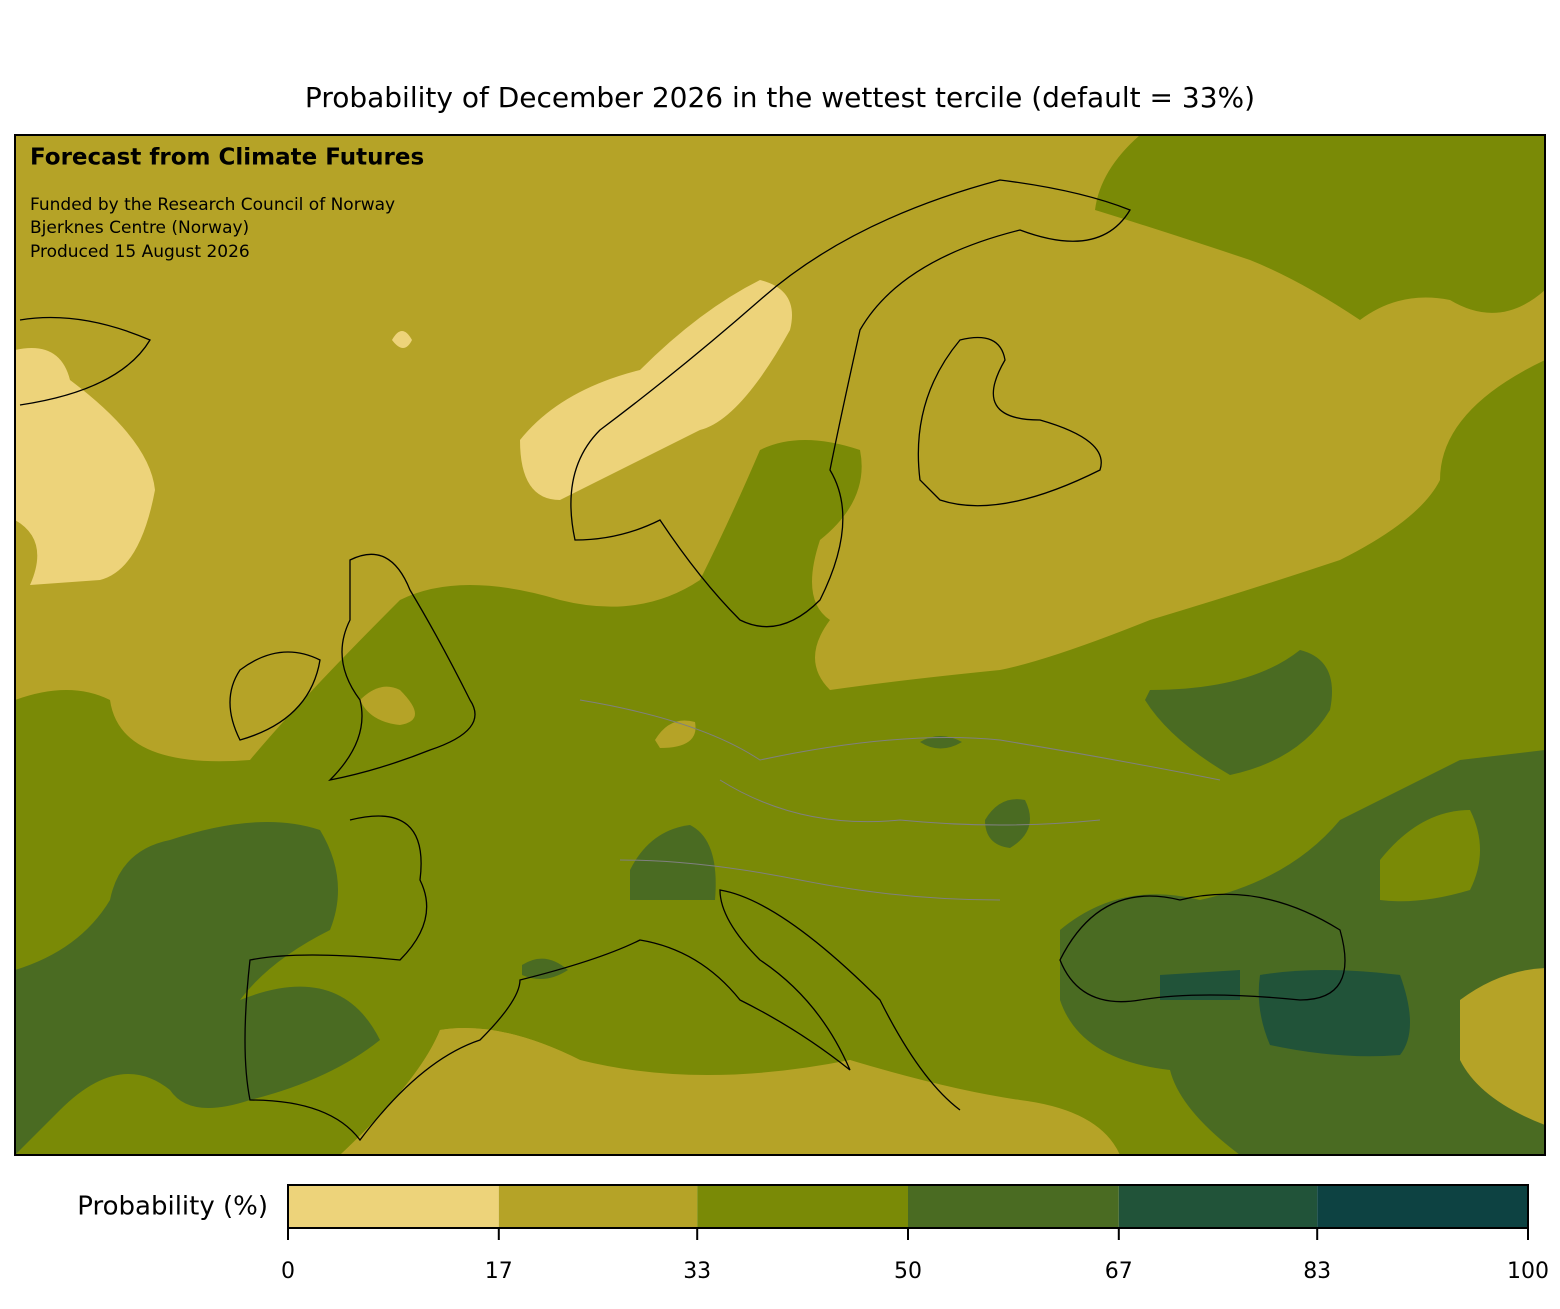 The width and height of the screenshot is (1560, 1309). What do you see at coordinates (172, 1207) in the screenshot?
I see `colorbar-label: Probability (%)` at bounding box center [172, 1207].